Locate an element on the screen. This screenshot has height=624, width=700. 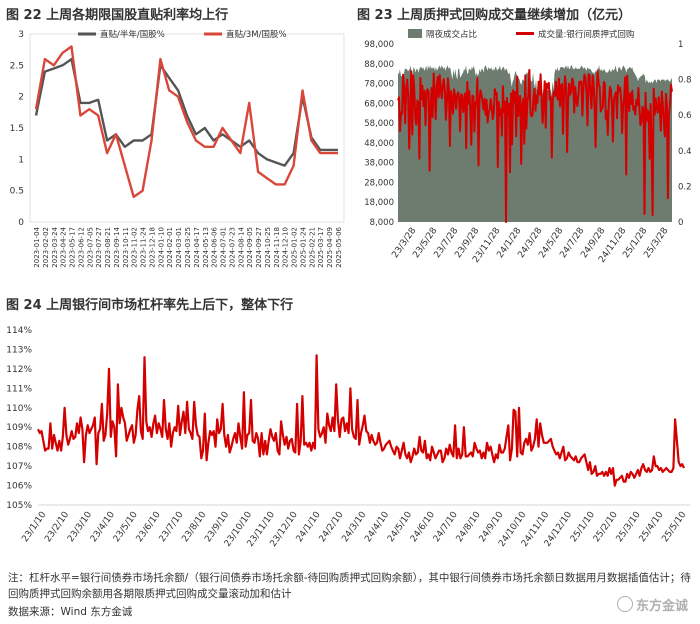
fig22-xtick-label: 2023-03-24 is located at coordinates (55, 246).